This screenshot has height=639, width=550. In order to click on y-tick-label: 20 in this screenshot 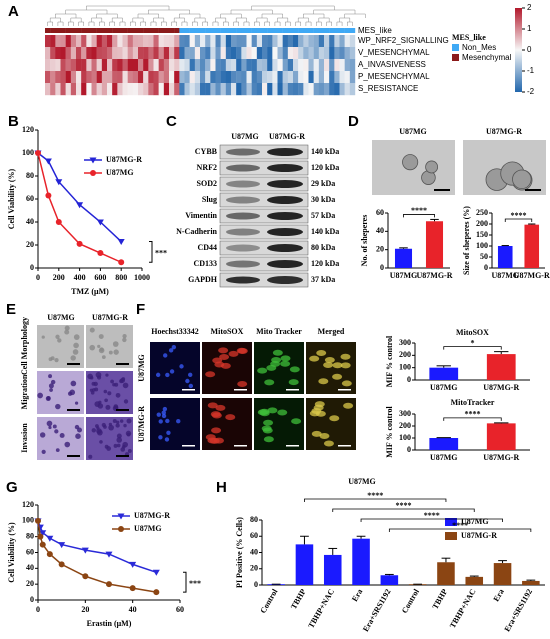, I will do `click(30, 583)`.